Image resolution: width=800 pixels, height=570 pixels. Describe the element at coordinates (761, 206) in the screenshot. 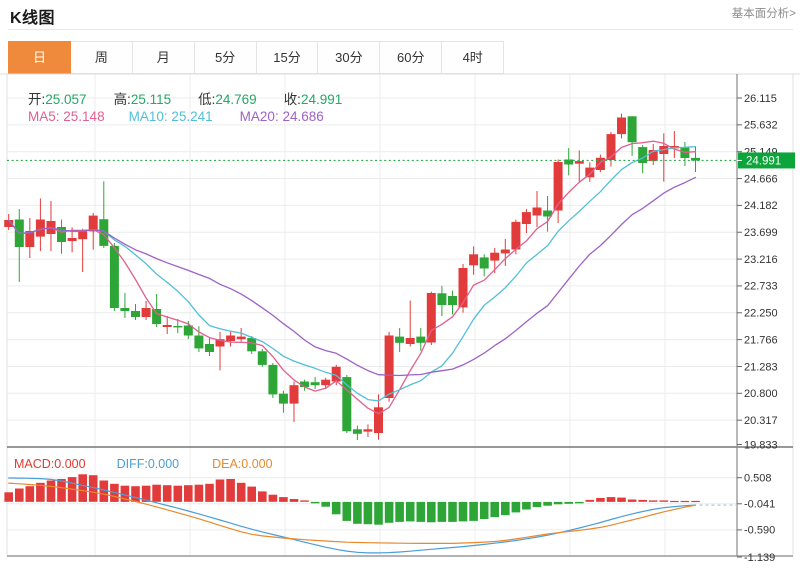

I see `price-axis-label: 24.182` at that location.